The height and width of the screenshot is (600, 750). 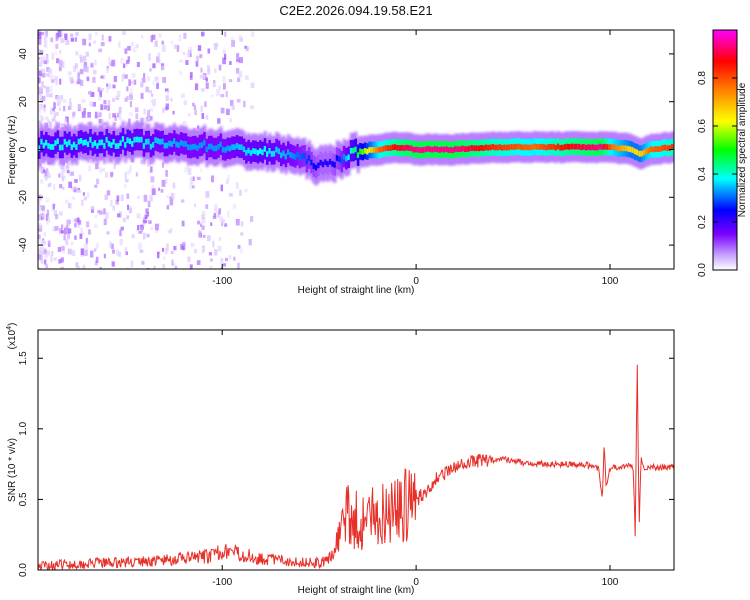 What do you see at coordinates (356, 290) in the screenshot?
I see `spectrogram-x-axis-label: Height of straight line (km)` at bounding box center [356, 290].